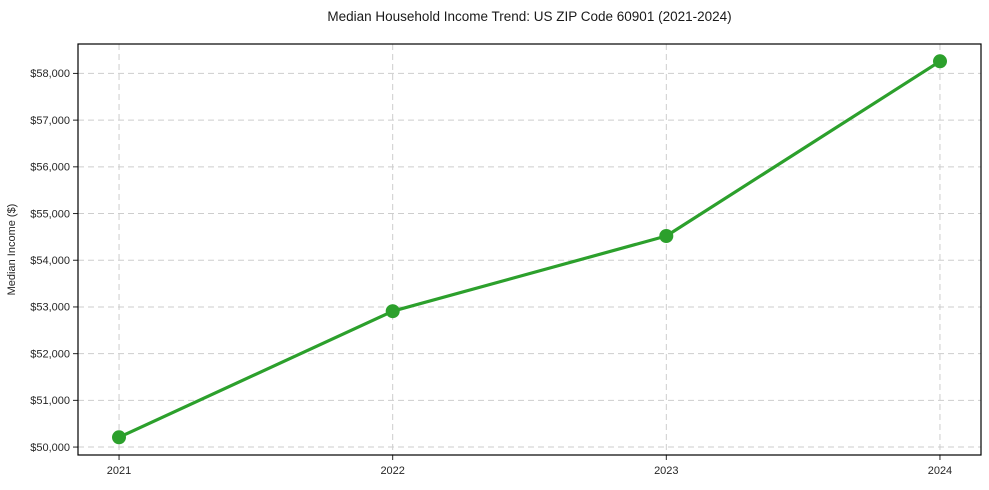 The width and height of the screenshot is (989, 490). I want to click on x-tick-label: 2024, so click(940, 471).